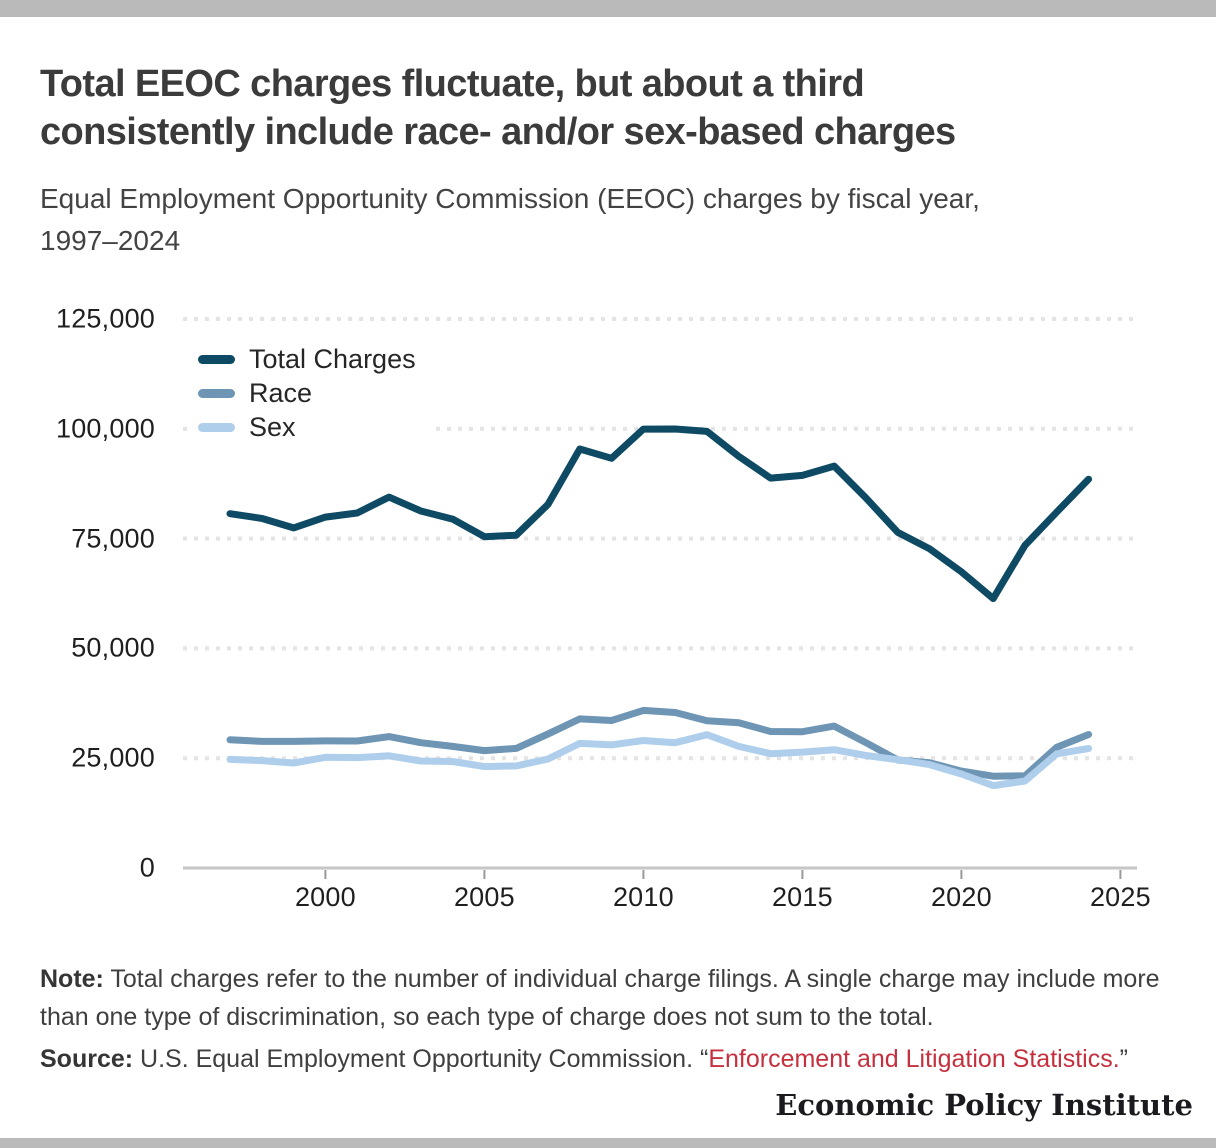 This screenshot has width=1216, height=1148. I want to click on legend-swatch-sex, so click(216, 427).